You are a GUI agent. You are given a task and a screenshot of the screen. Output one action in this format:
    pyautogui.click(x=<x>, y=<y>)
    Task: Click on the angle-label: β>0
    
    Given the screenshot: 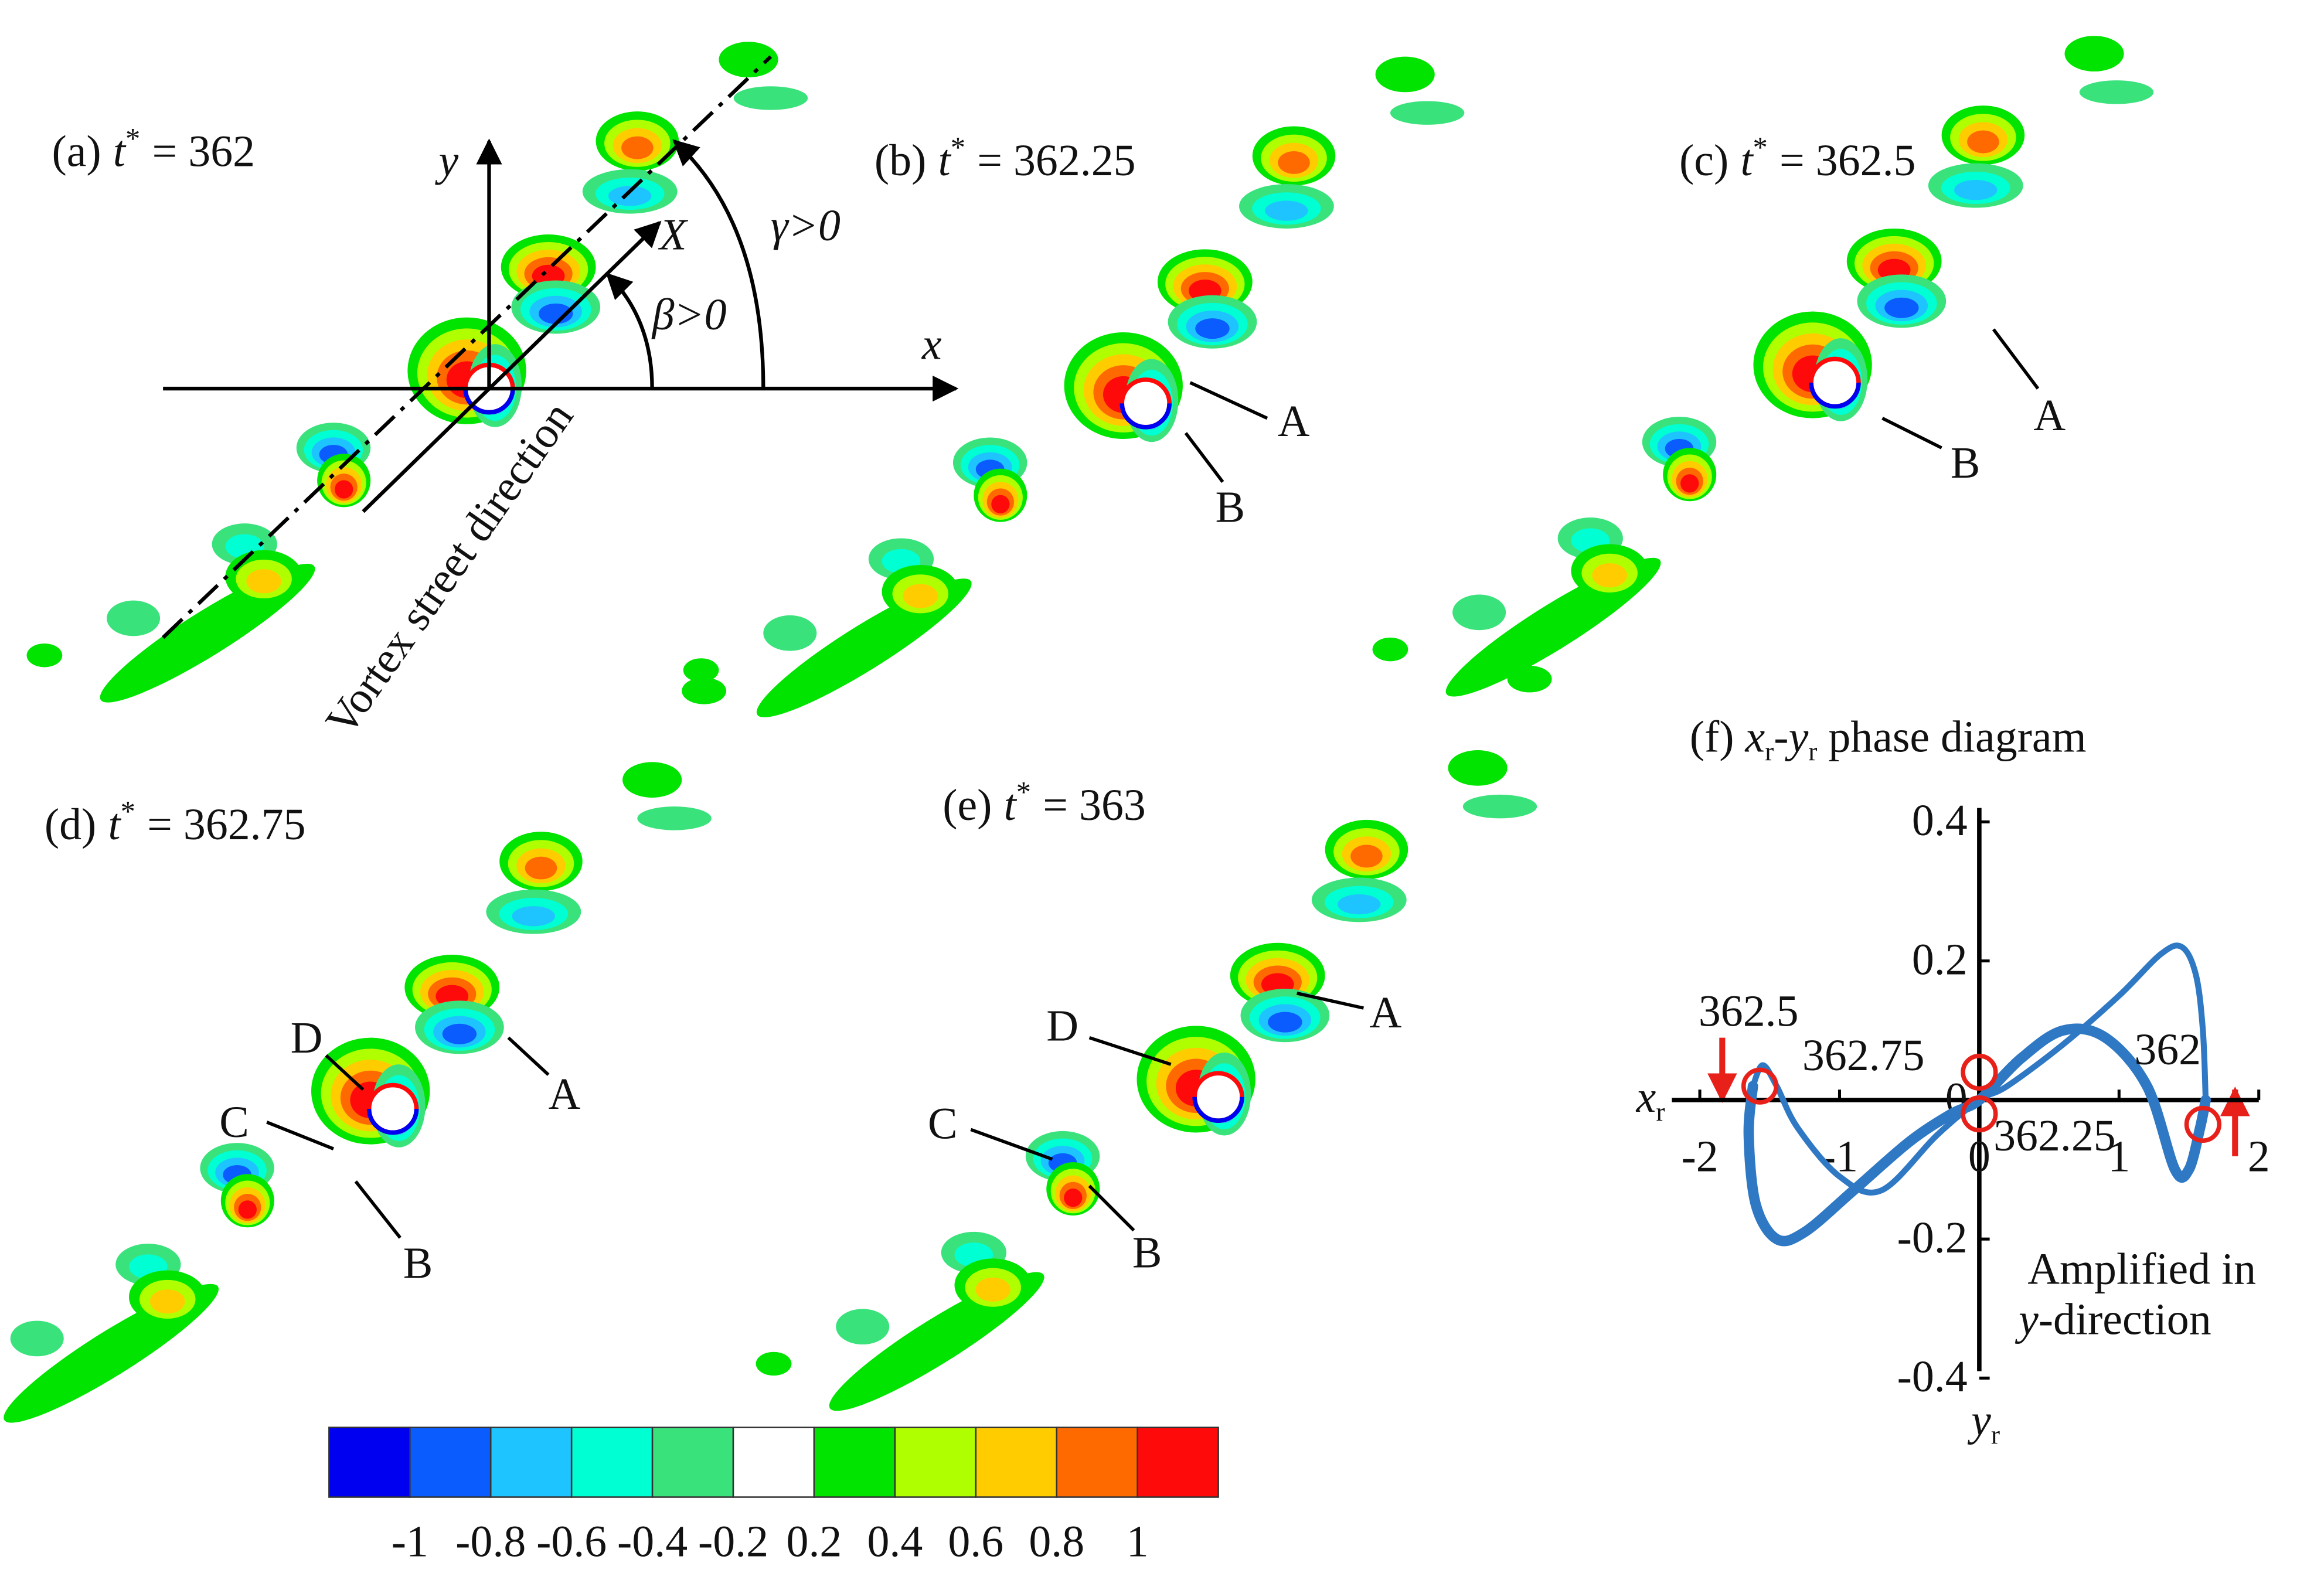 What is the action you would take?
    pyautogui.click(x=689, y=315)
    